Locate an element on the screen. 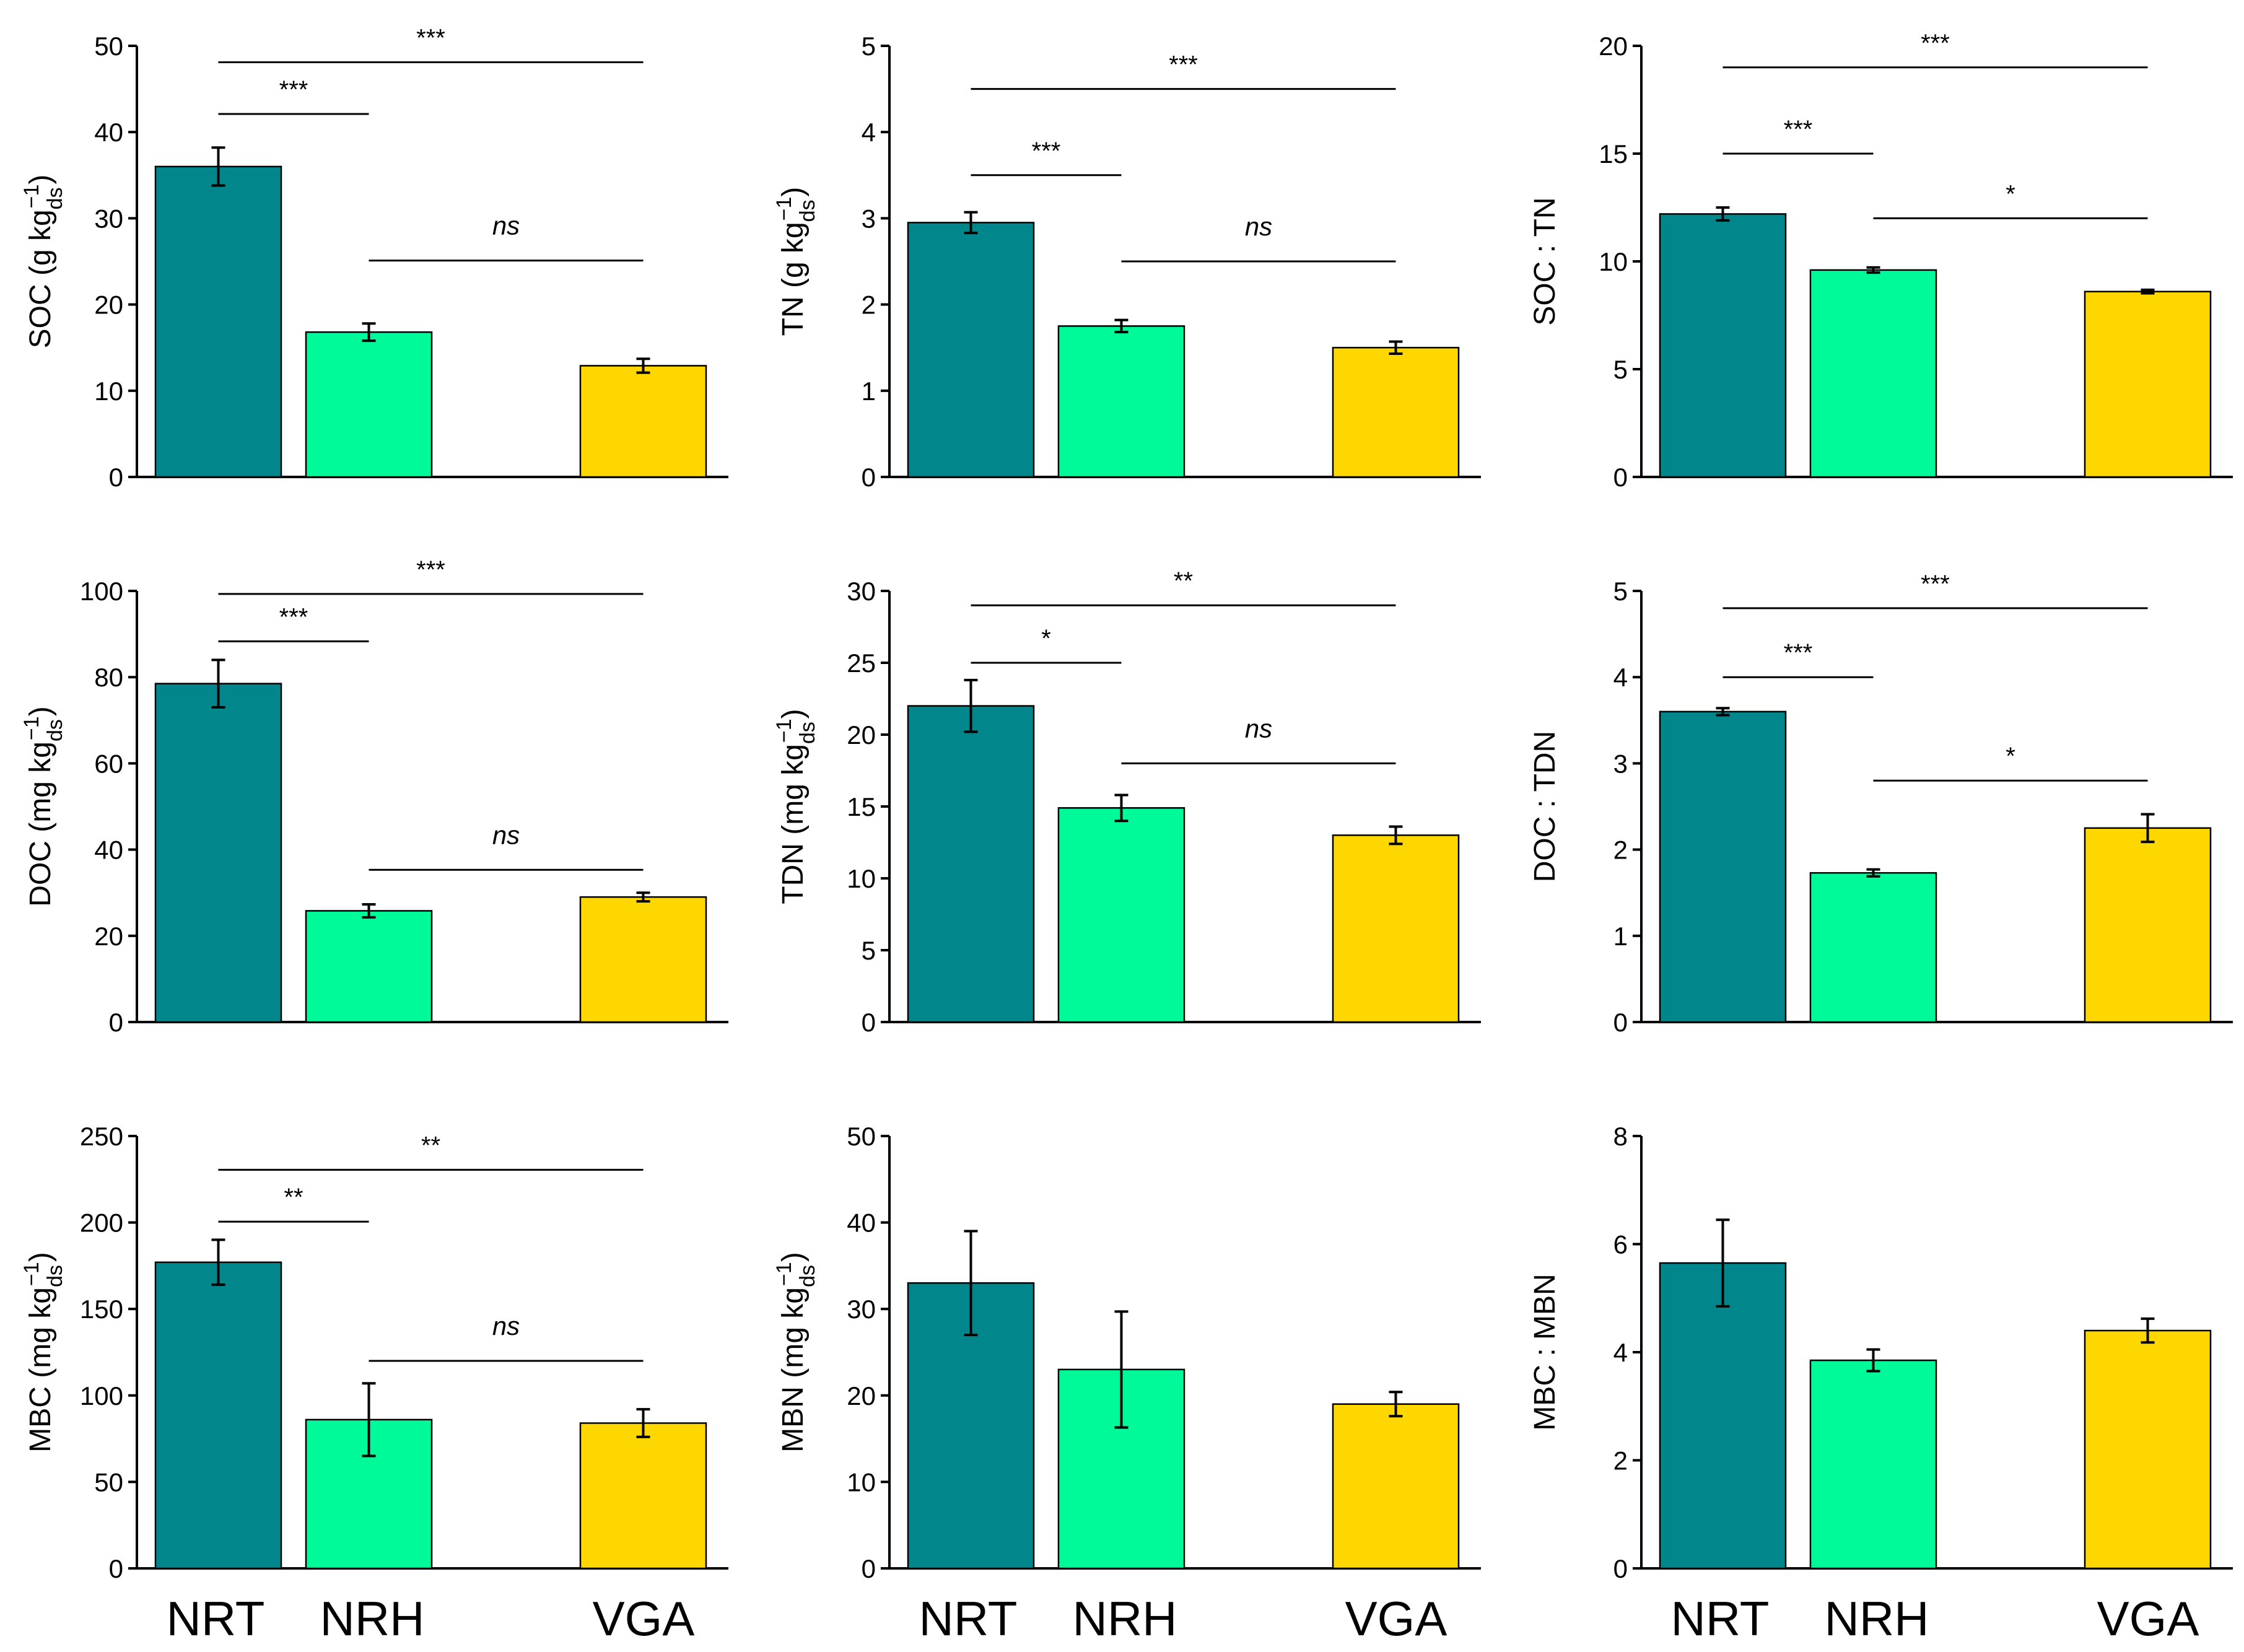  y-axis-label: SOC (g kgds−1) is located at coordinates (43, 262).